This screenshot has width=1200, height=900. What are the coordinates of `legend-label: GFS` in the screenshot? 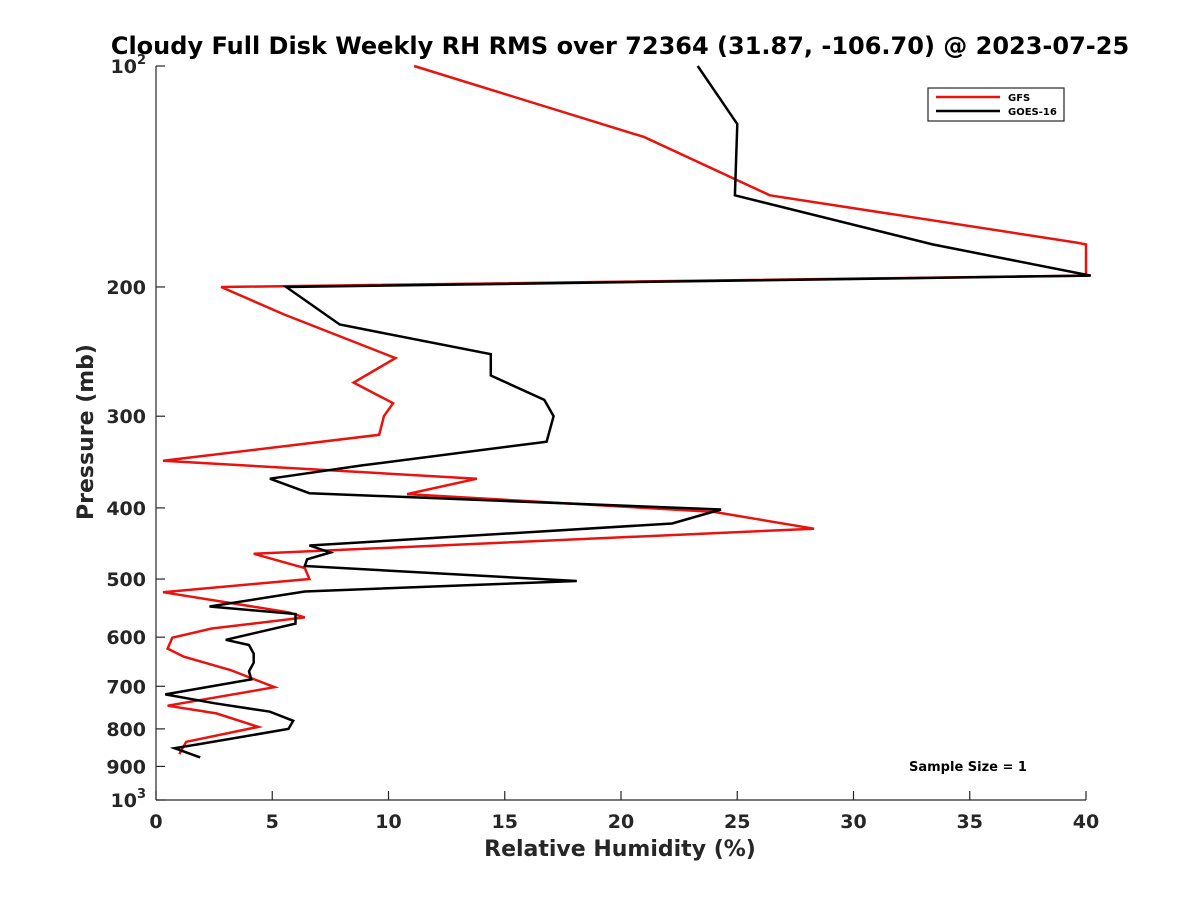 It's located at (1019, 98).